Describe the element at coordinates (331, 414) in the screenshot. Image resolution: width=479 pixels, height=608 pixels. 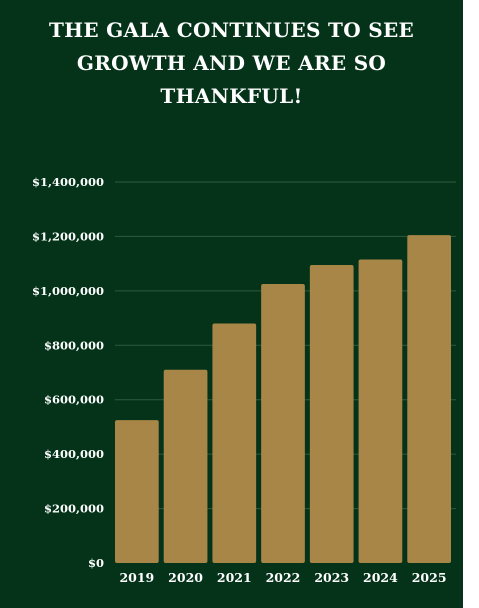
I see `bar-2023` at that location.